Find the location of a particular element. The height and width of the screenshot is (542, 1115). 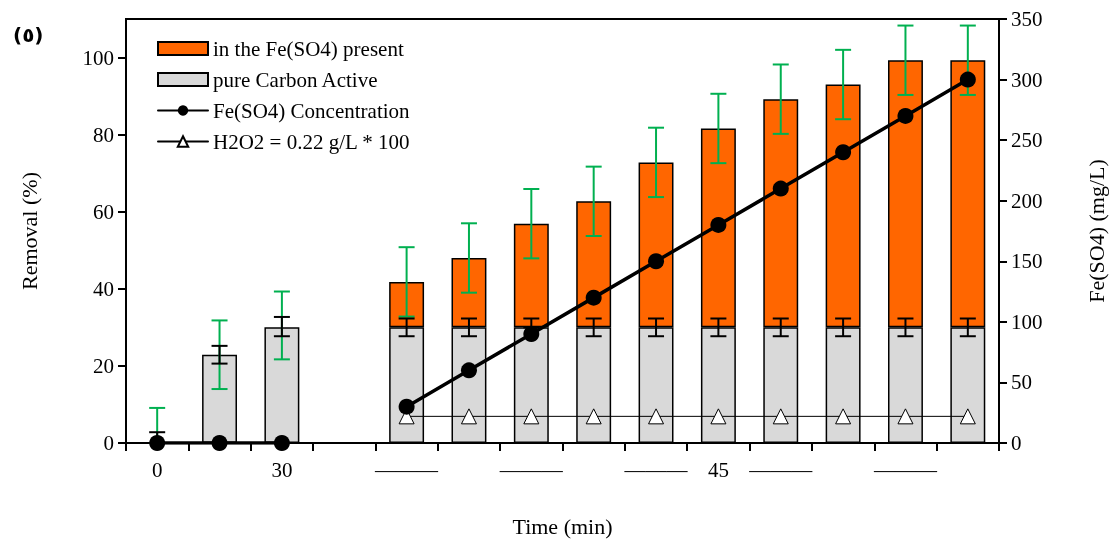

y2-tick-label: 350 is located at coordinates (1027, 19).